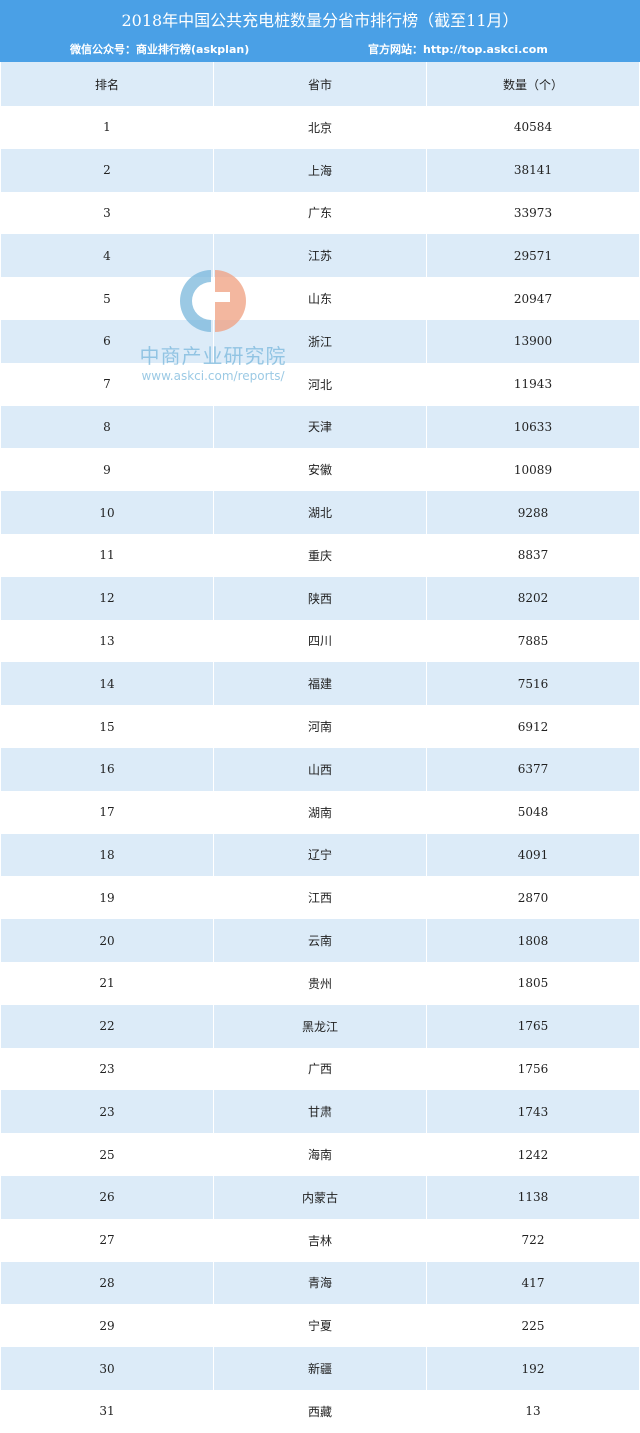 The width and height of the screenshot is (640, 1433). I want to click on count-cell: 5048, so click(533, 812).